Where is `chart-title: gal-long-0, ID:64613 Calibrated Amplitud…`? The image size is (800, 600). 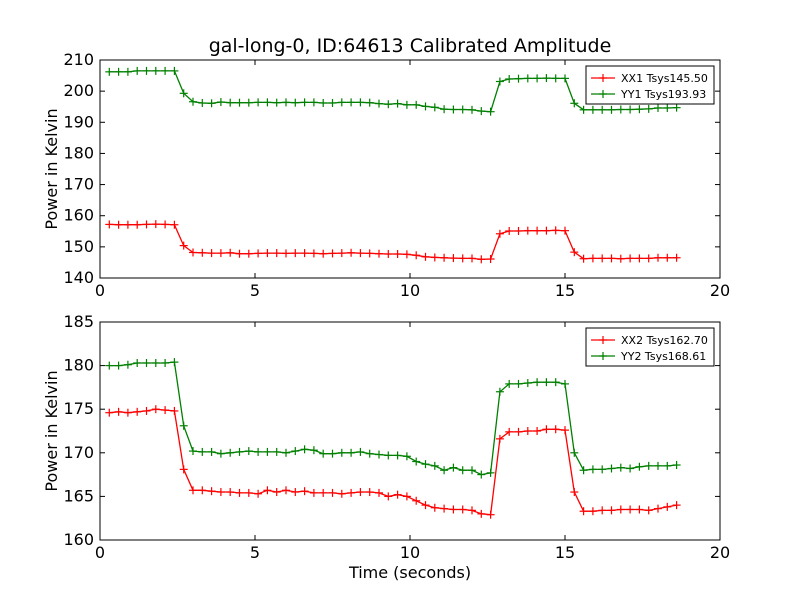
chart-title: gal-long-0, ID:64613 Calibrated Amplitud… is located at coordinates (410, 46).